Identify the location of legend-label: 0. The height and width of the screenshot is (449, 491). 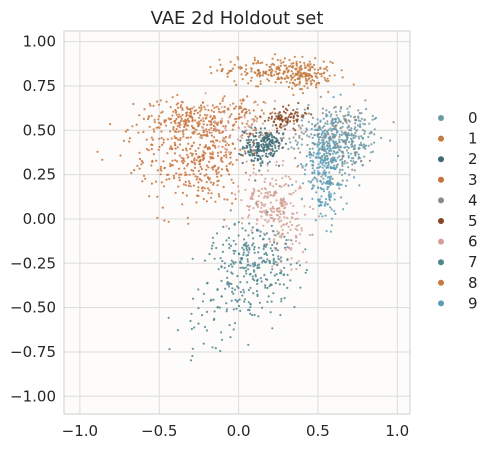
(473, 118).